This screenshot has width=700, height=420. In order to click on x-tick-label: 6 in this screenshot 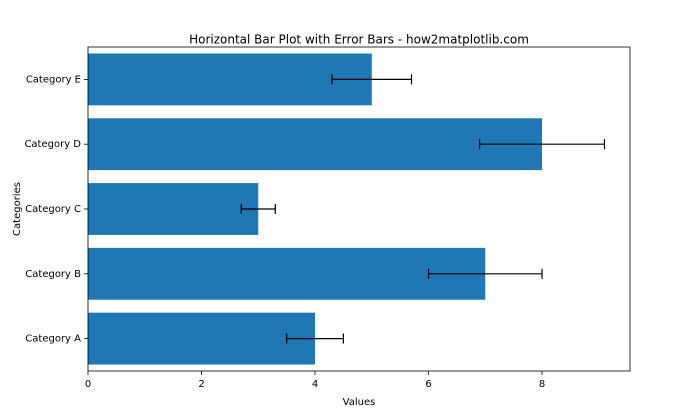, I will do `click(428, 384)`.